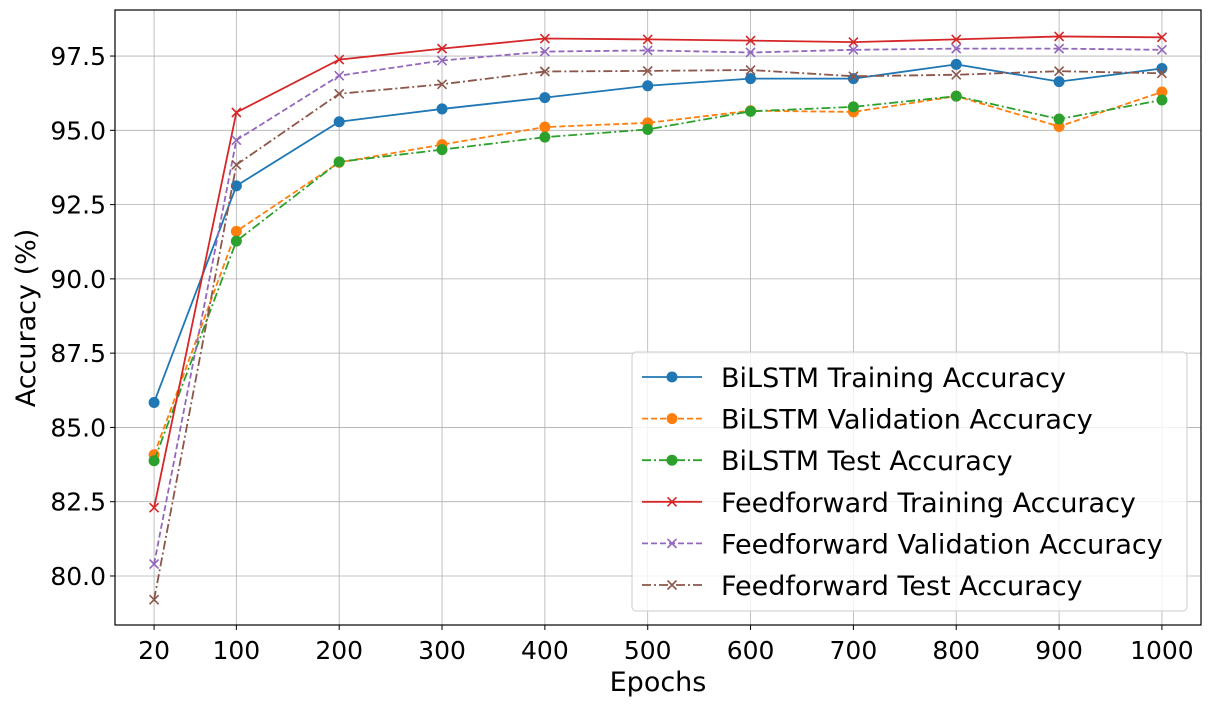 This screenshot has height=707, width=1210. What do you see at coordinates (78, 427) in the screenshot?
I see `y-tick-label: 85.0` at bounding box center [78, 427].